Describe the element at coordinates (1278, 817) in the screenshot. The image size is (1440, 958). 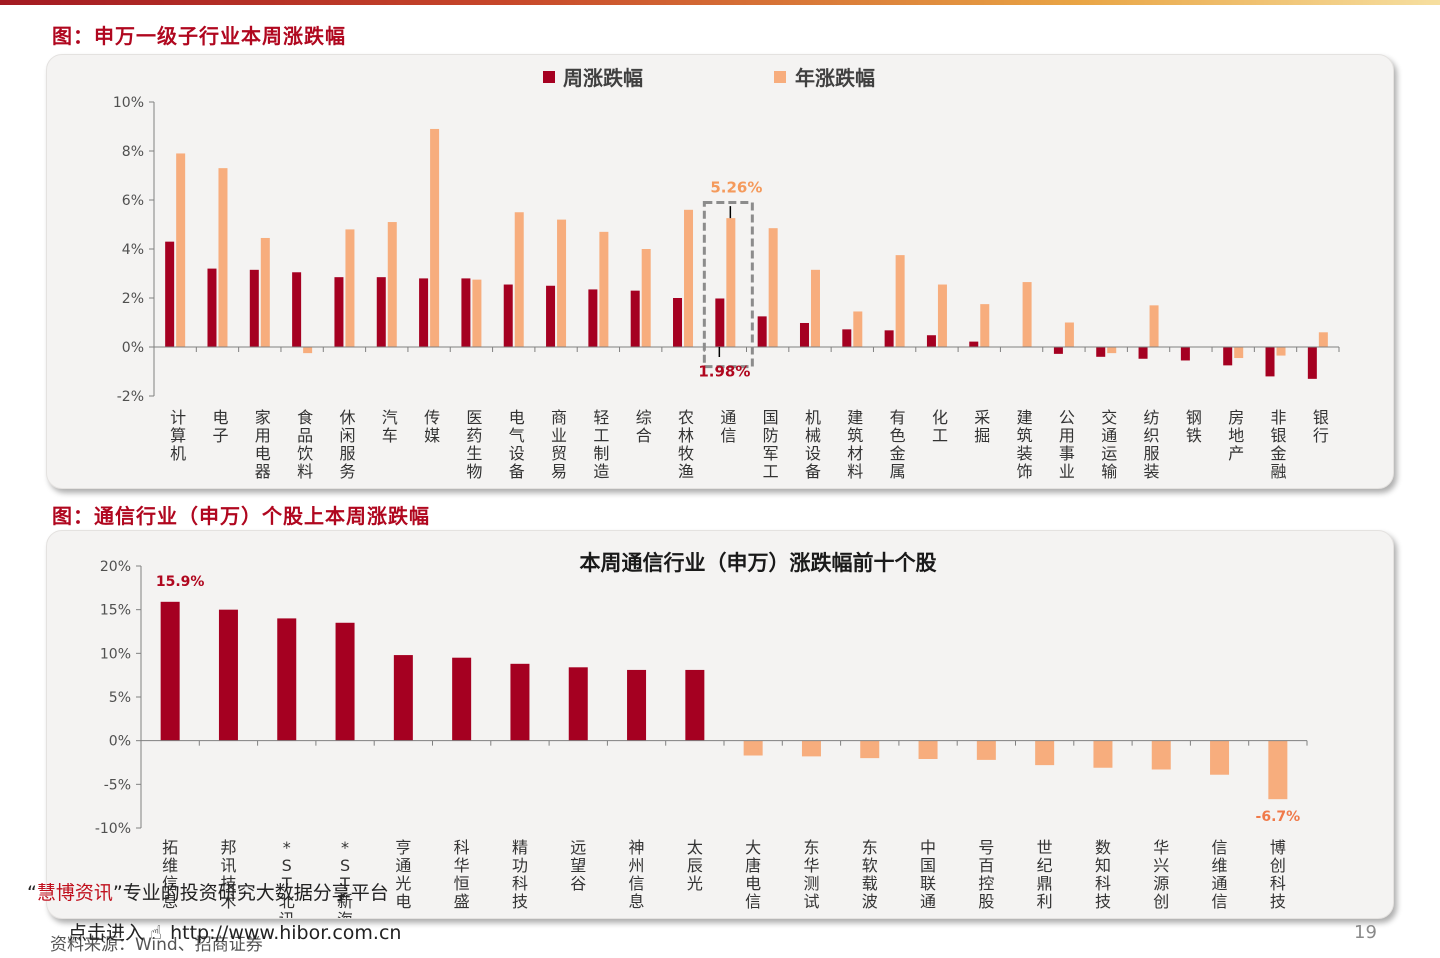
I see `min-data-label: -6.7%` at that location.